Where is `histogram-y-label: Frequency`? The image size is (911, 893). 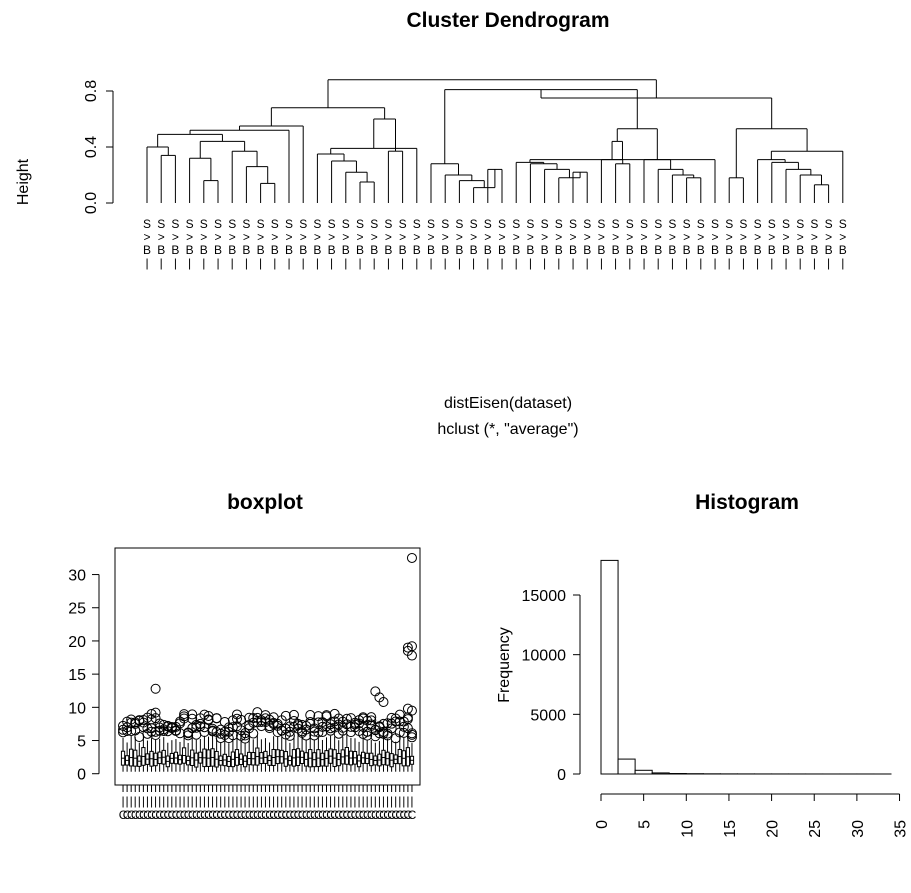
histogram-y-label: Frequency is located at coordinates (504, 665).